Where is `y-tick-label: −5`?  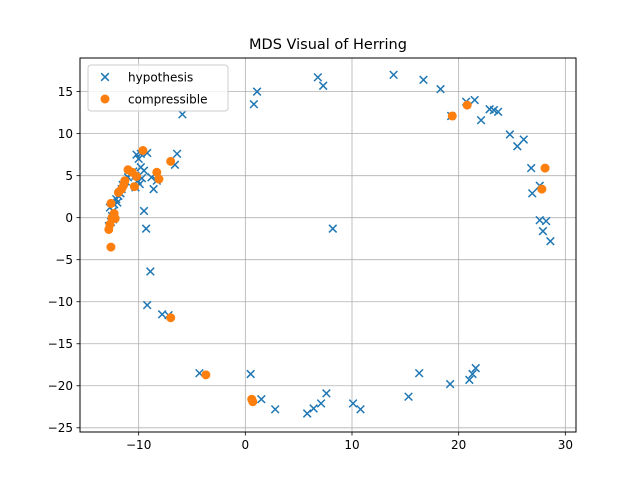
y-tick-label: −5 is located at coordinates (64, 260).